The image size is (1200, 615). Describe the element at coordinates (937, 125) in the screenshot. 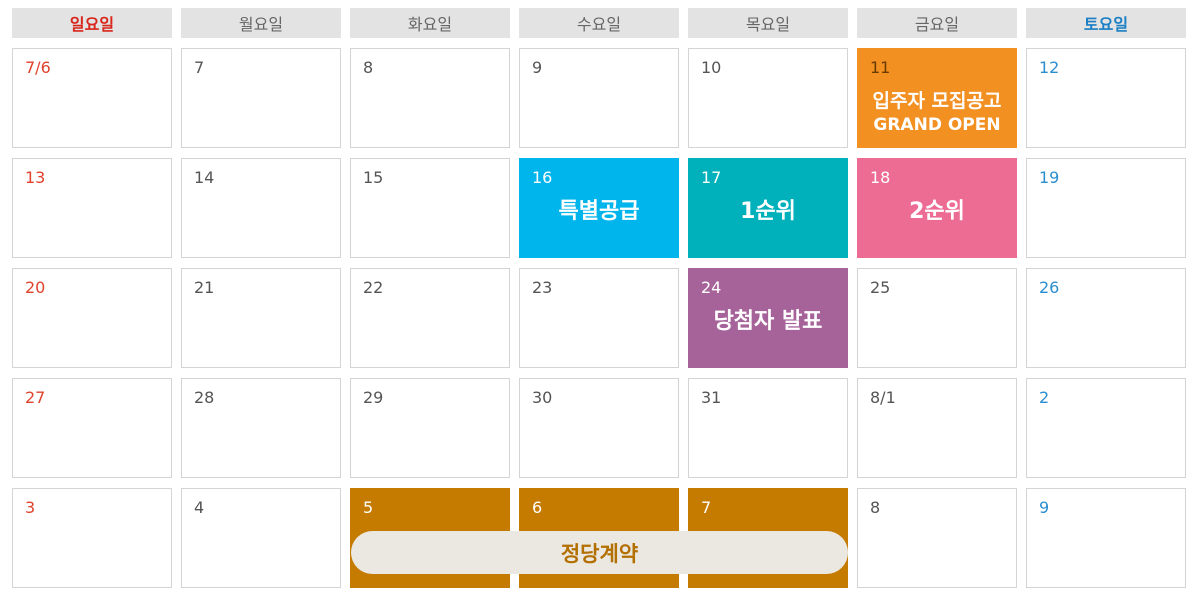

I see `event-notice-line2: GRAND OPEN` at that location.